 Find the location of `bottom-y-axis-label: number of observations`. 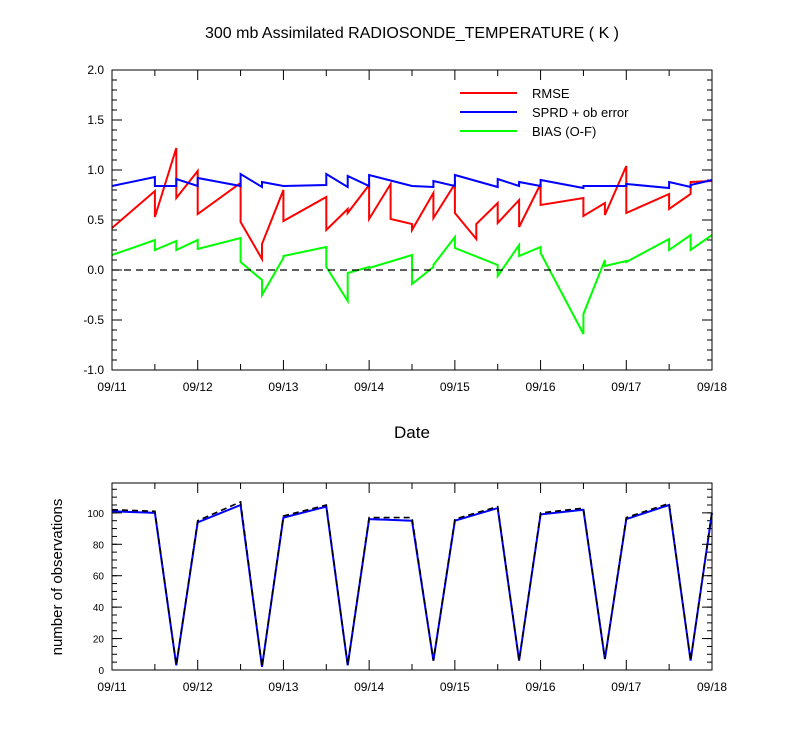

bottom-y-axis-label: number of observations is located at coordinates (57, 577).